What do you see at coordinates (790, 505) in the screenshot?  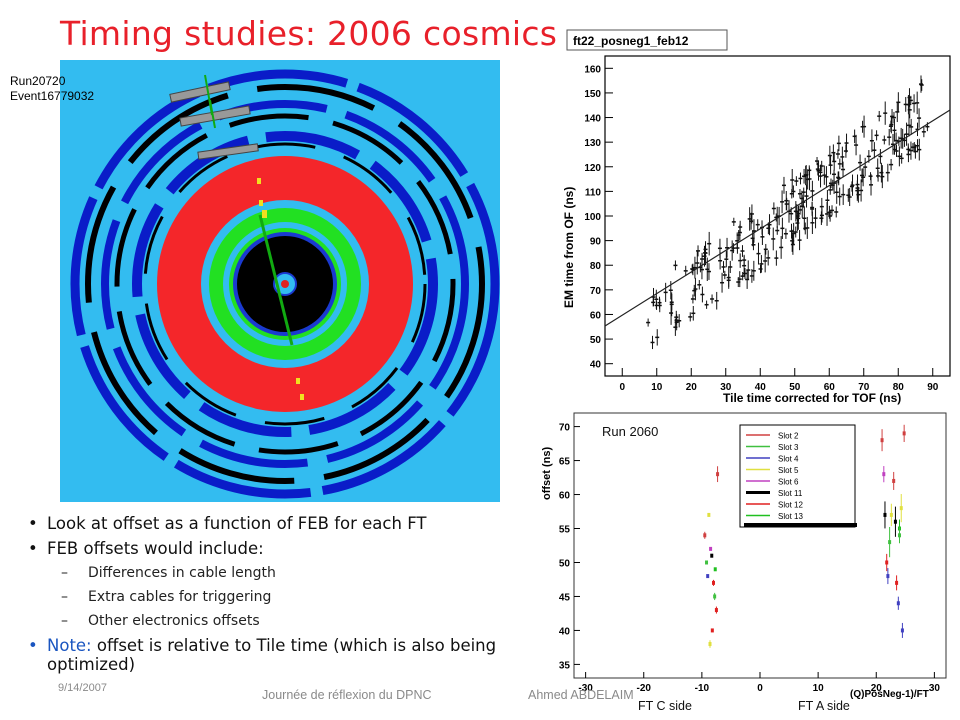 I see `legend-label: Slot 12` at bounding box center [790, 505].